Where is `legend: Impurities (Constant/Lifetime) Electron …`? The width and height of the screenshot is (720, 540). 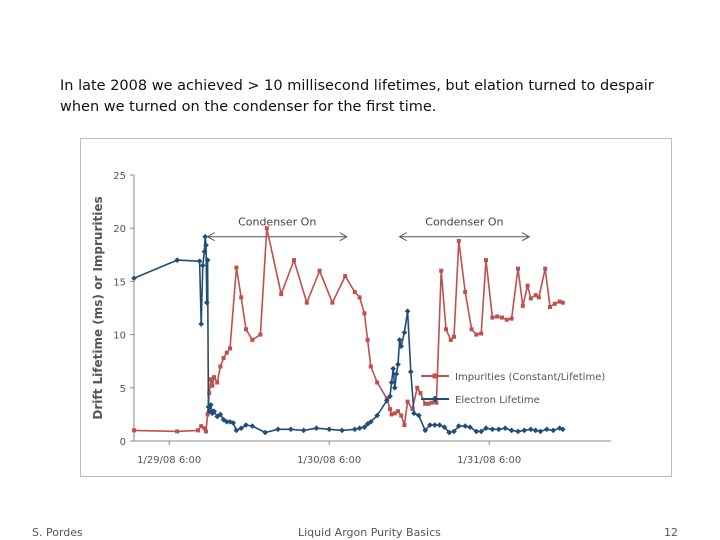
legend: Impurities (Constant/Lifetime) Electron … is located at coordinates (513, 389).